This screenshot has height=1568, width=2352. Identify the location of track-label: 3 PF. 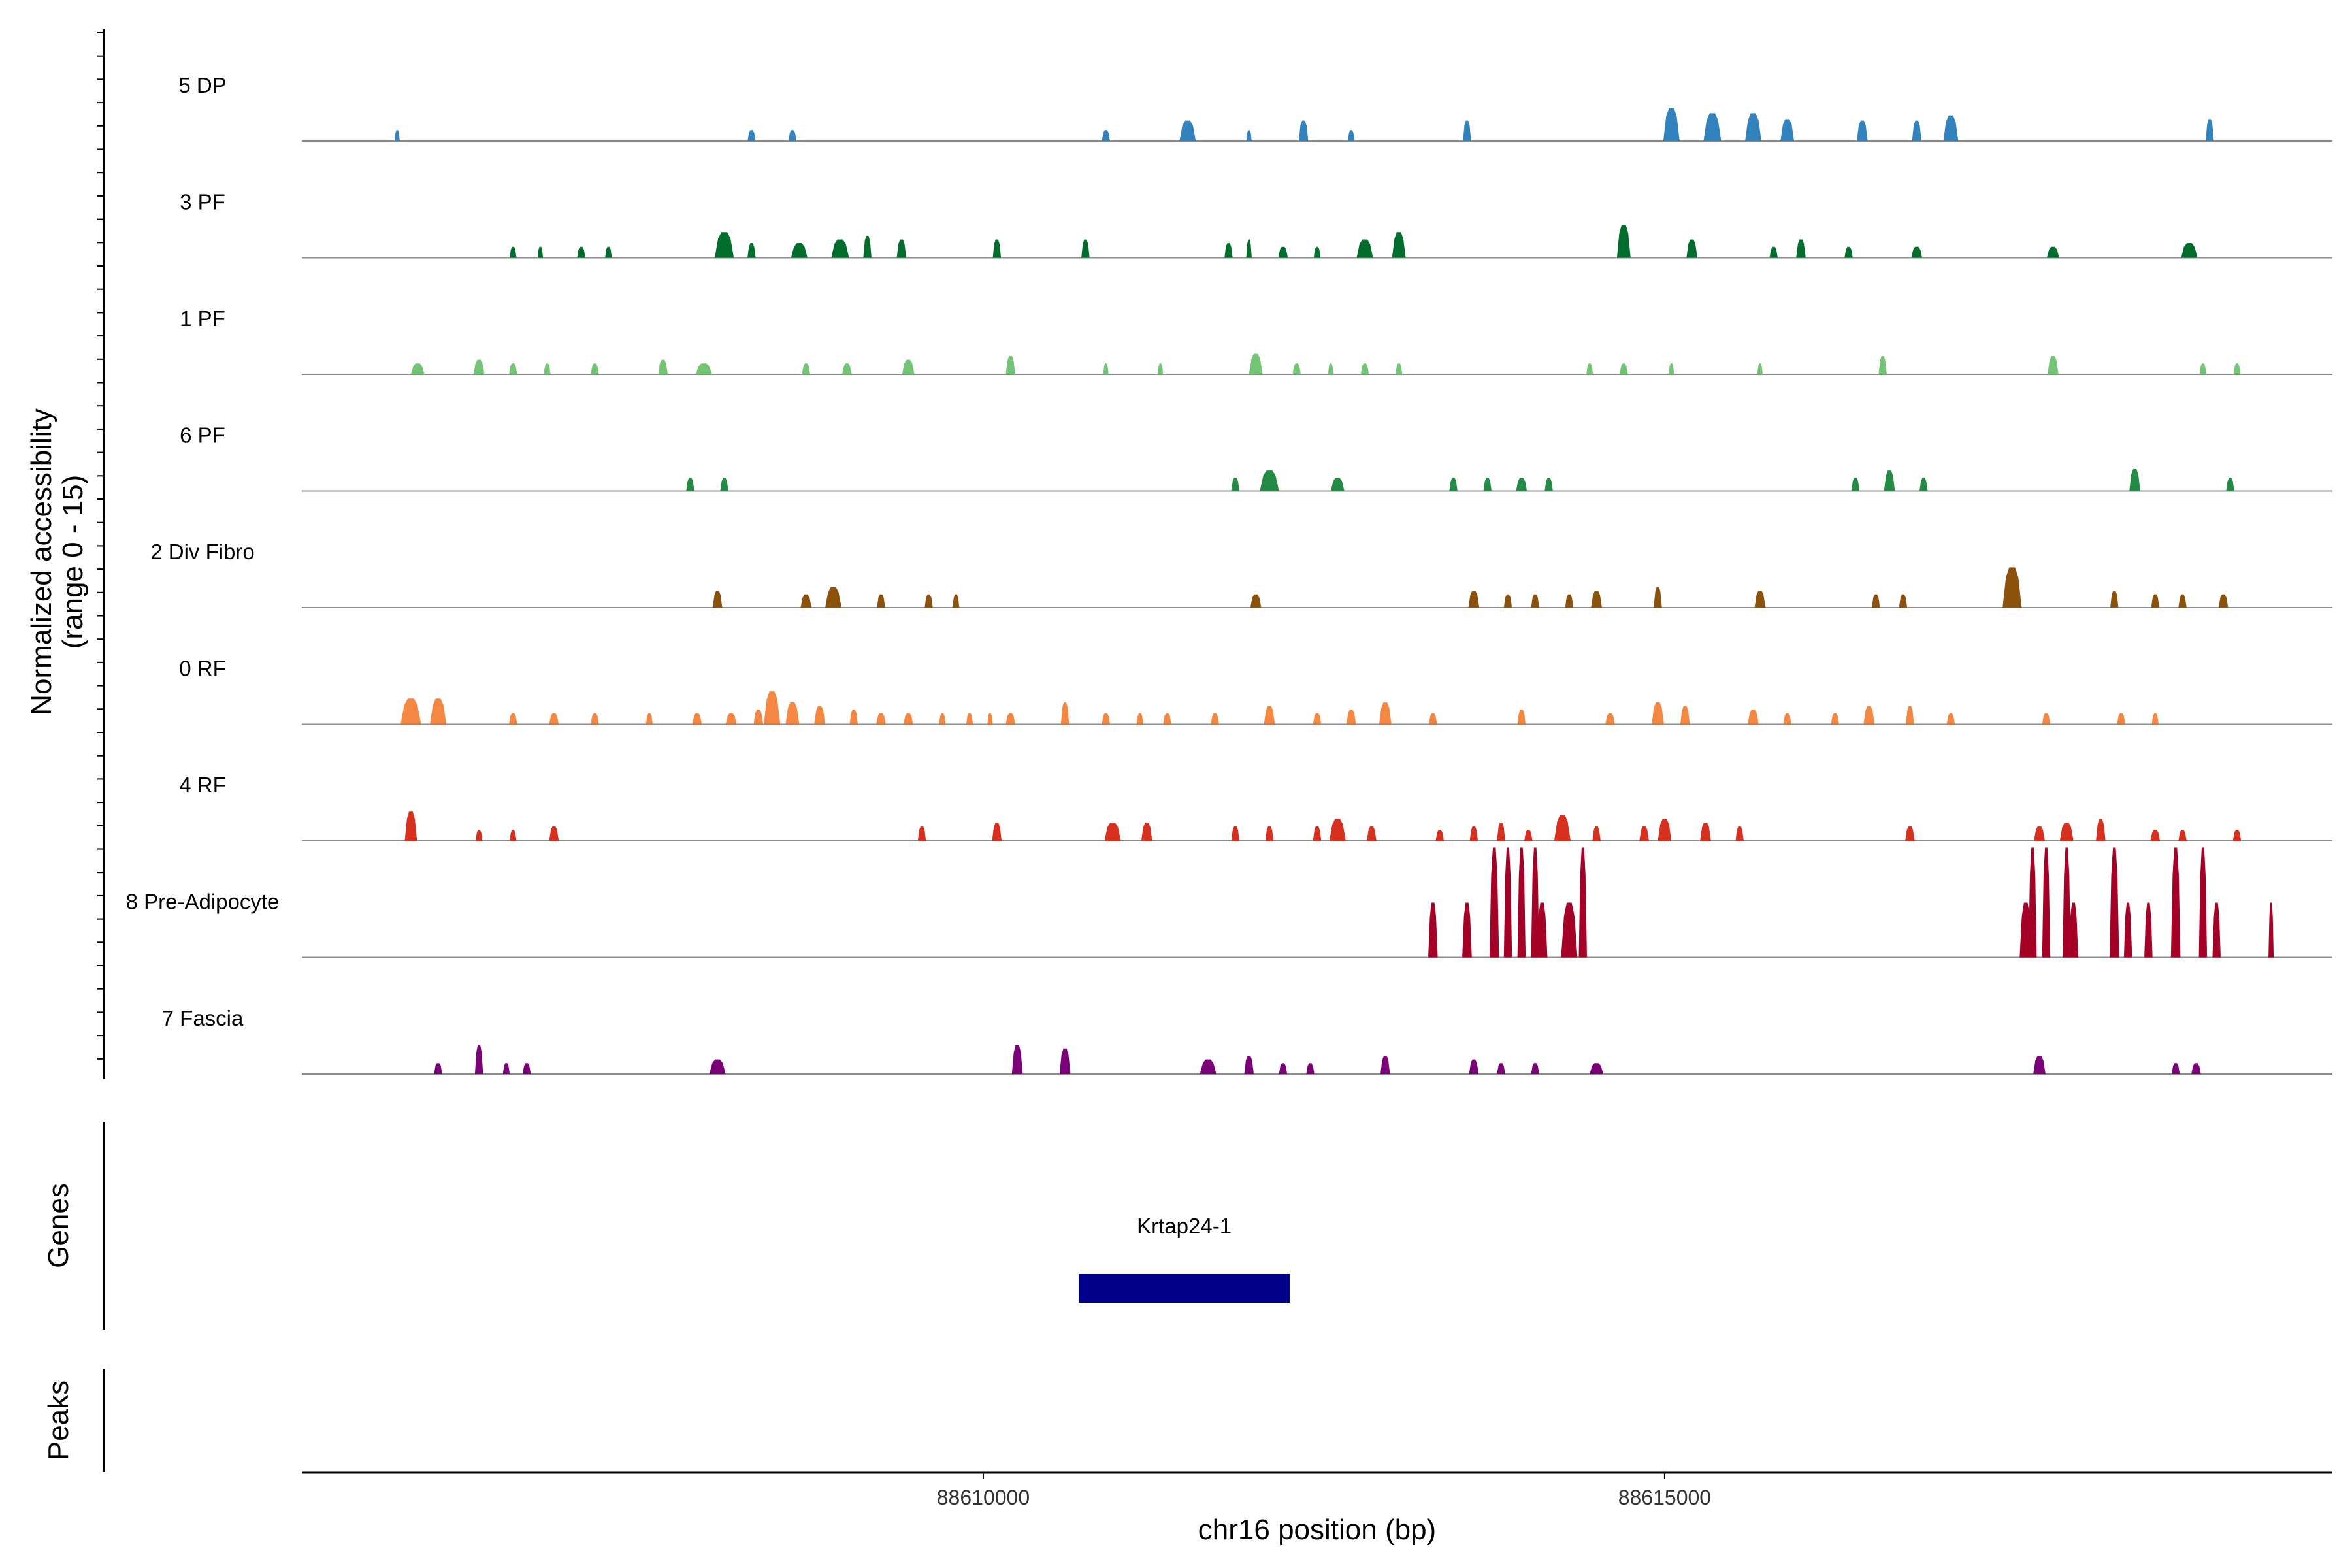
(202, 202).